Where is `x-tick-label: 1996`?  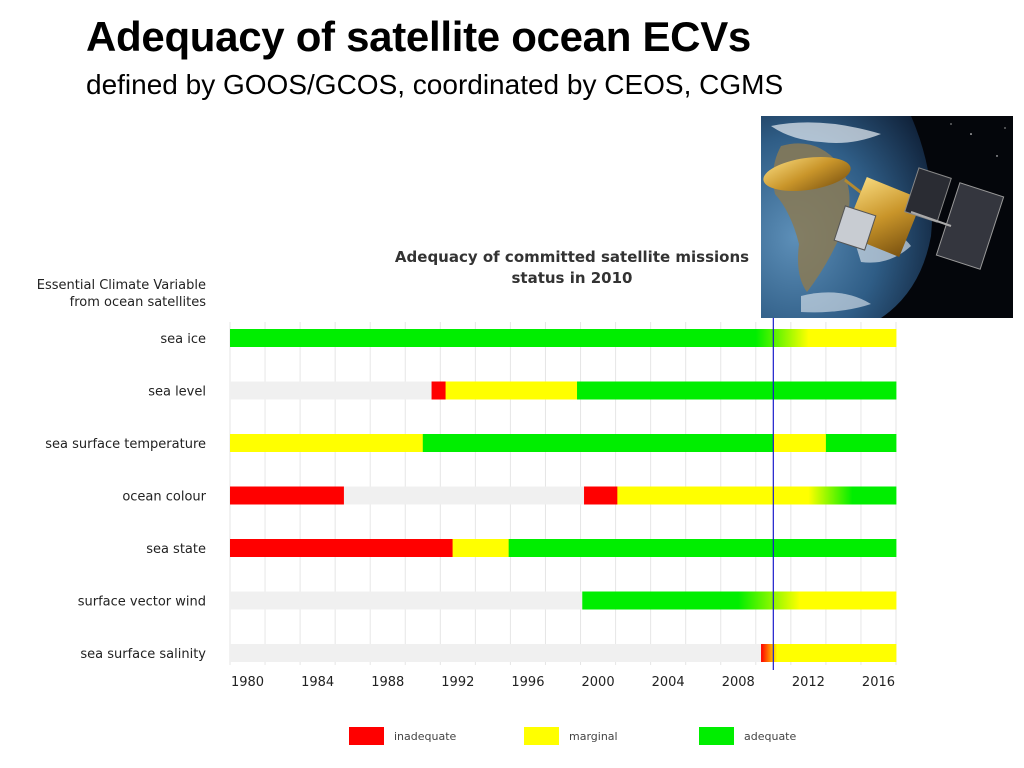
x-tick-label: 1996 is located at coordinates (527, 682).